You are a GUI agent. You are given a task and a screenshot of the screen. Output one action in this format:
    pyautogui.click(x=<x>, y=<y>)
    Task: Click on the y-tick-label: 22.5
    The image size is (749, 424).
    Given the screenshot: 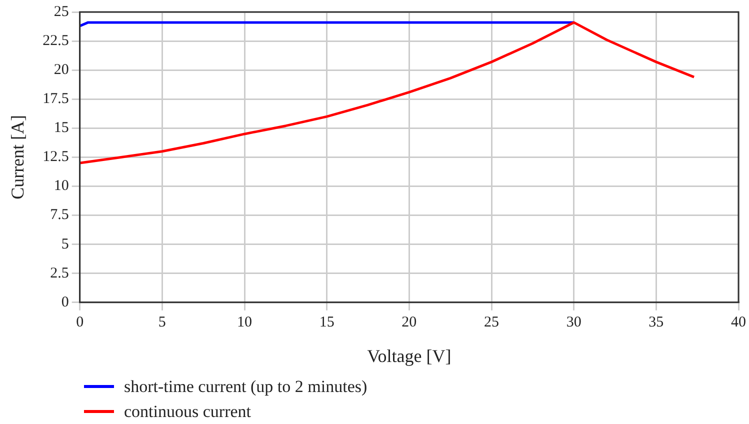 What is the action you would take?
    pyautogui.click(x=55, y=40)
    